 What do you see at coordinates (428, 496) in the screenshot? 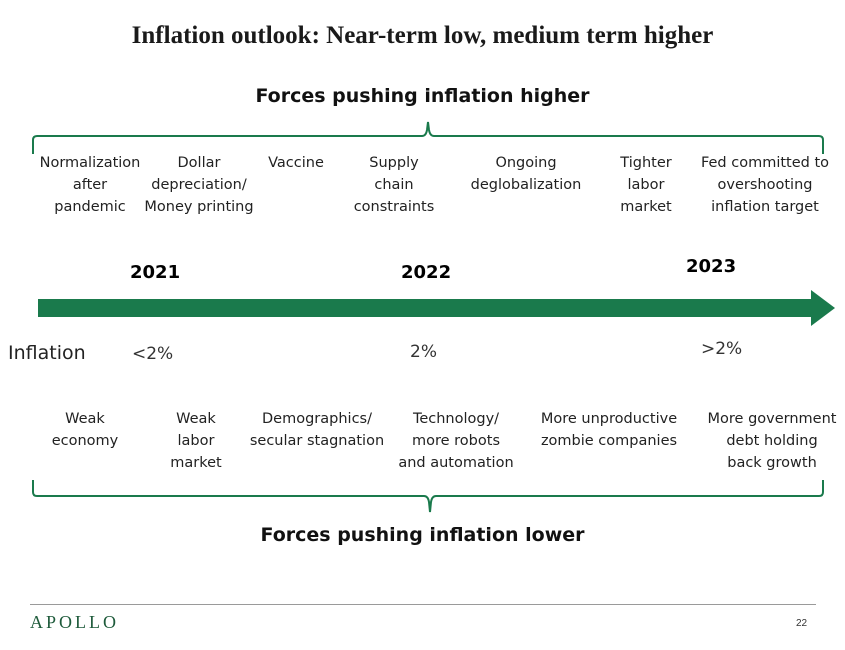
I see `lower-forces-brace` at bounding box center [428, 496].